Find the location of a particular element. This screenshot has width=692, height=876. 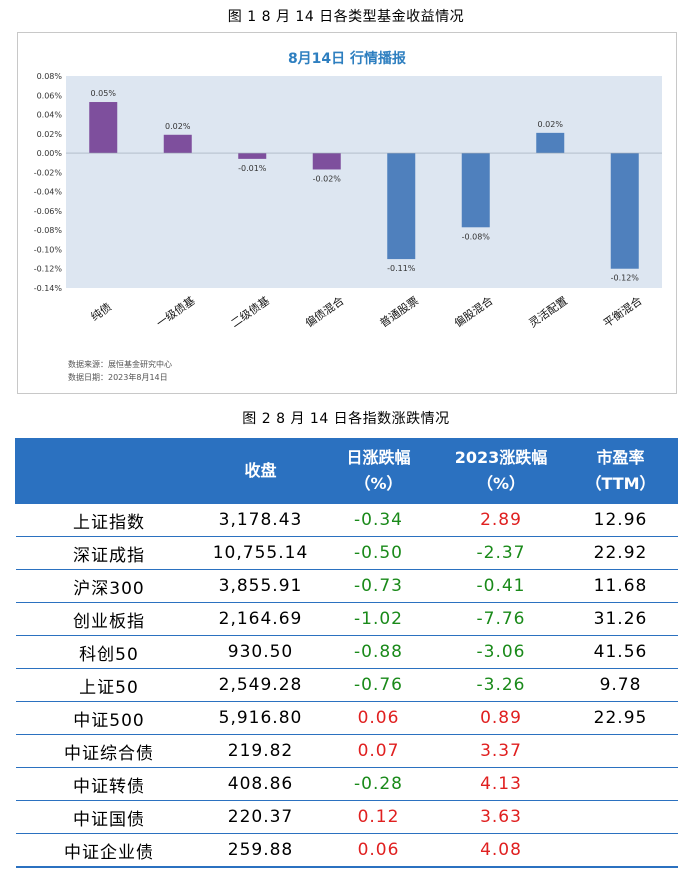

y-tick-label: -0.02% is located at coordinates (48, 172).